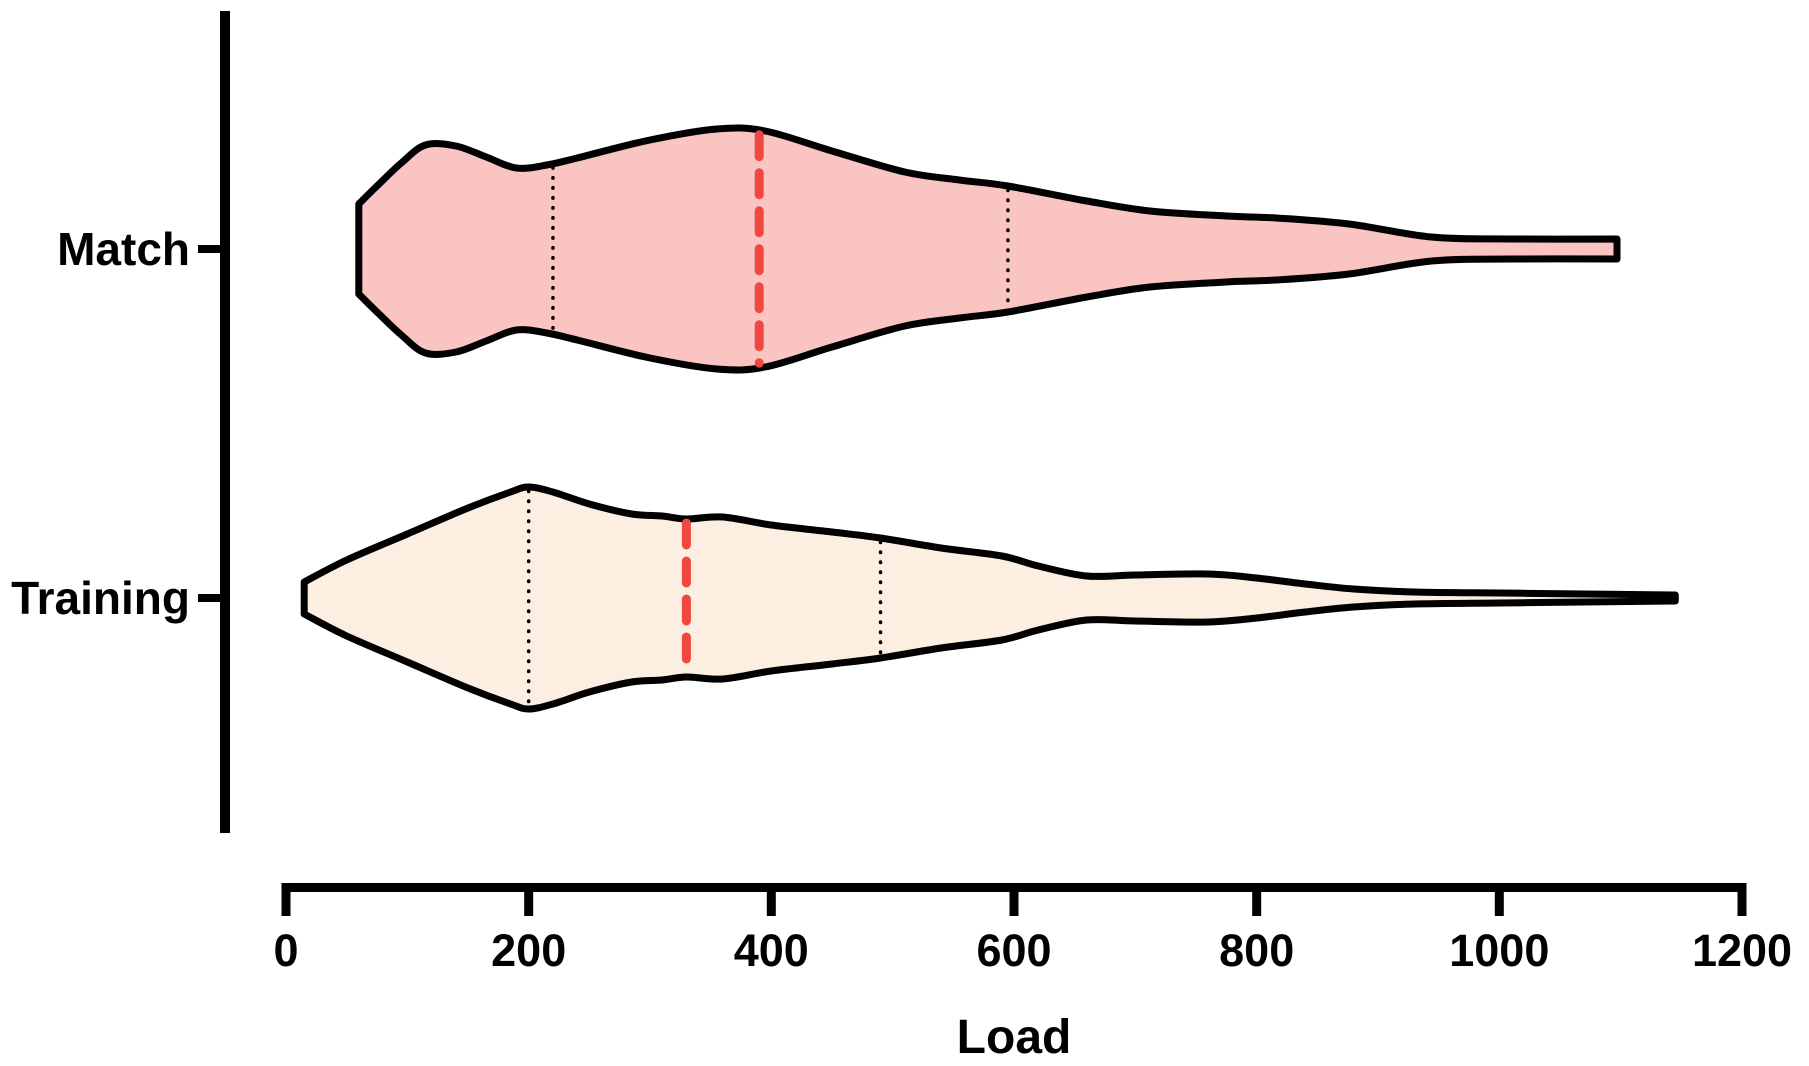  What do you see at coordinates (100, 598) in the screenshot?
I see `category-label-training: Training` at bounding box center [100, 598].